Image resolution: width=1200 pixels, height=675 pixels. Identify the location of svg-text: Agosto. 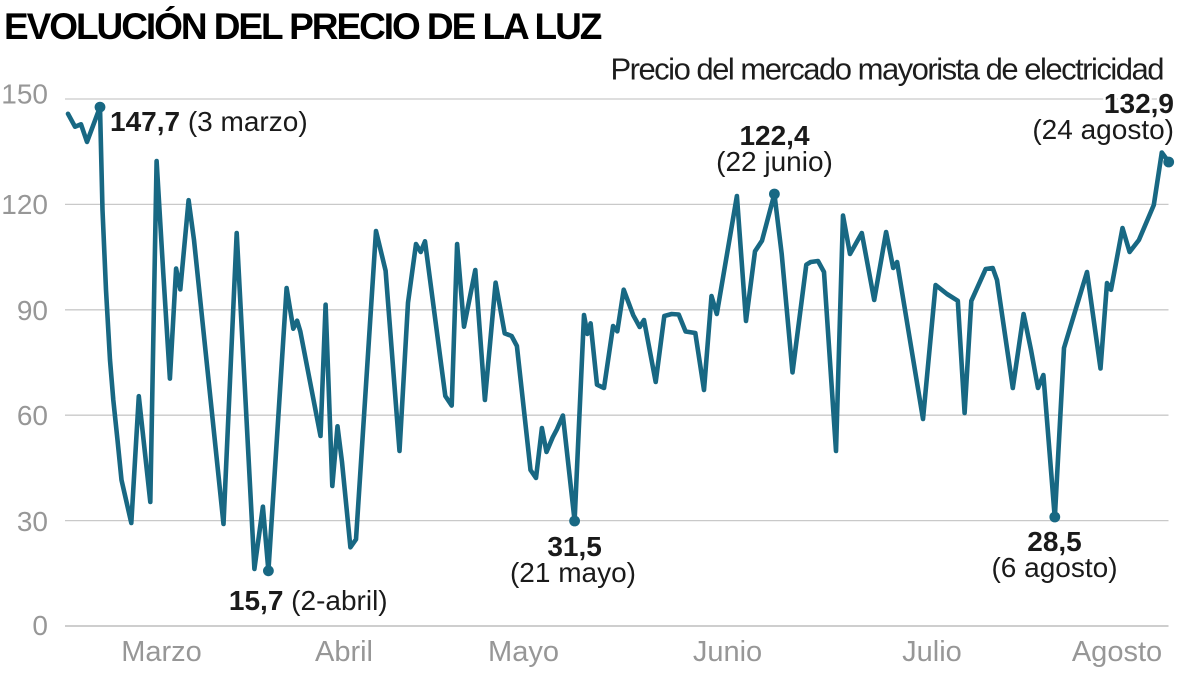
(1117, 652).